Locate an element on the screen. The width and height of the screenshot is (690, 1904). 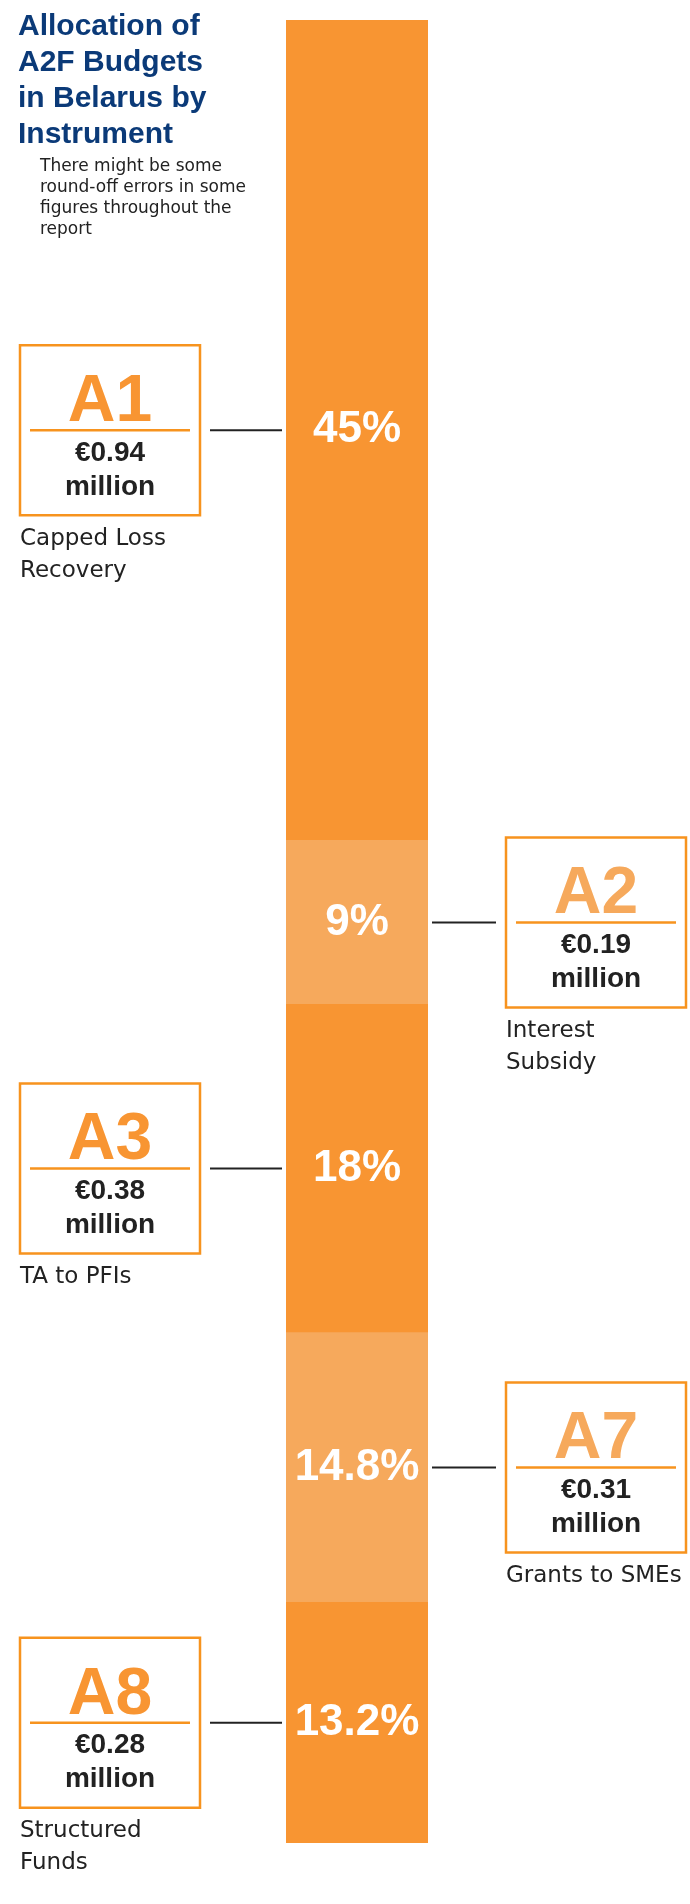
text: €0.38 million is located at coordinates (110, 1207).